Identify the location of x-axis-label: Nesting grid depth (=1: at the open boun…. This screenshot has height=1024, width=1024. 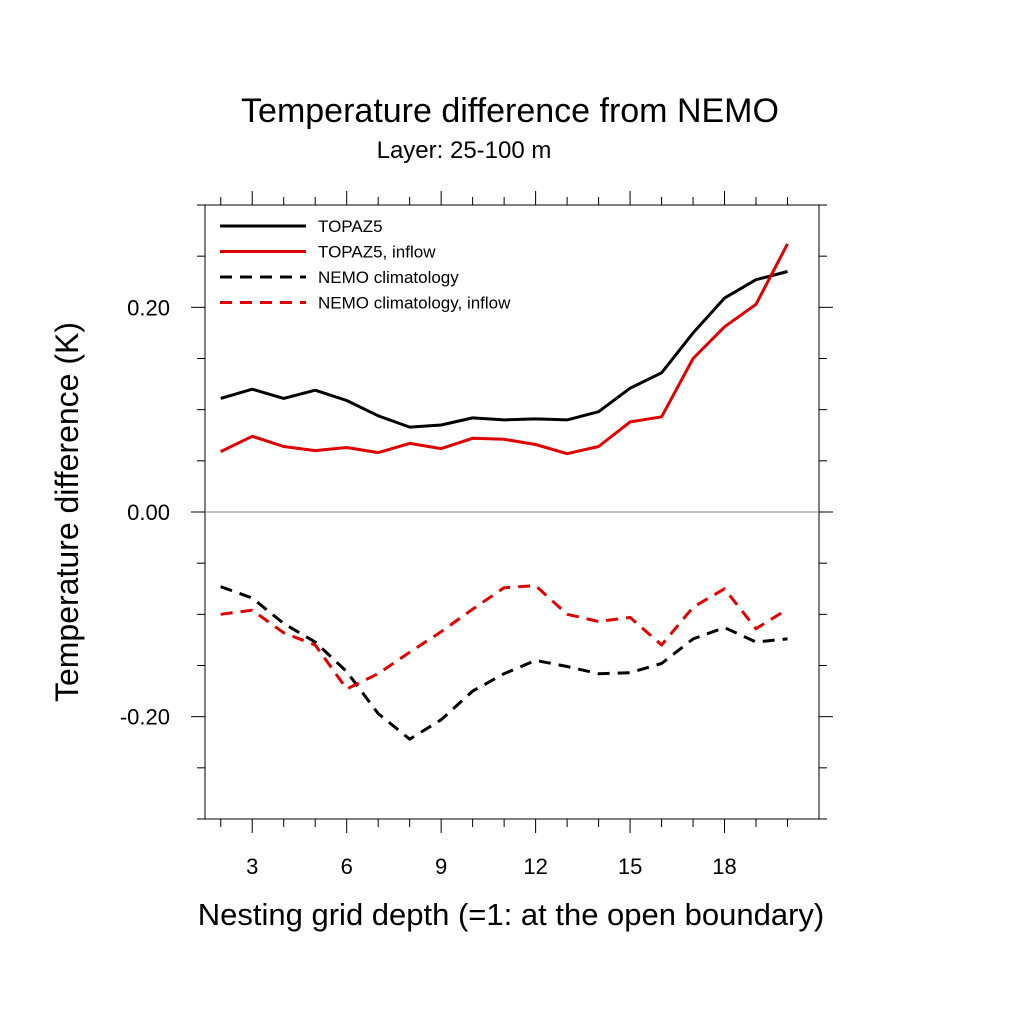
(511, 914).